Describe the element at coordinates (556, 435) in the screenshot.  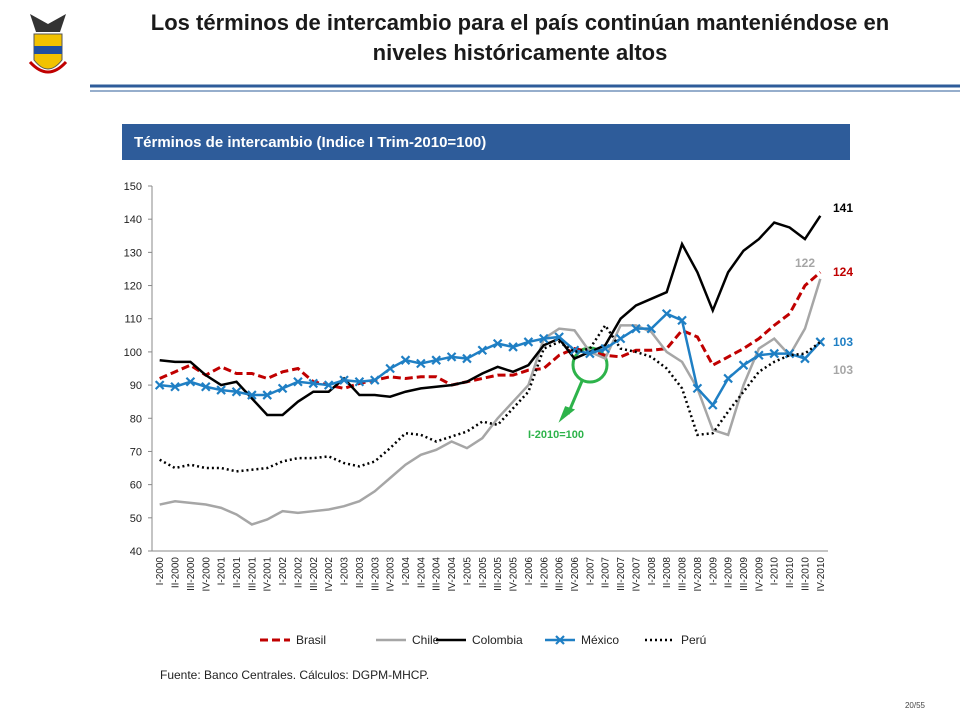
I see `annotation-text: I-2010=100` at that location.